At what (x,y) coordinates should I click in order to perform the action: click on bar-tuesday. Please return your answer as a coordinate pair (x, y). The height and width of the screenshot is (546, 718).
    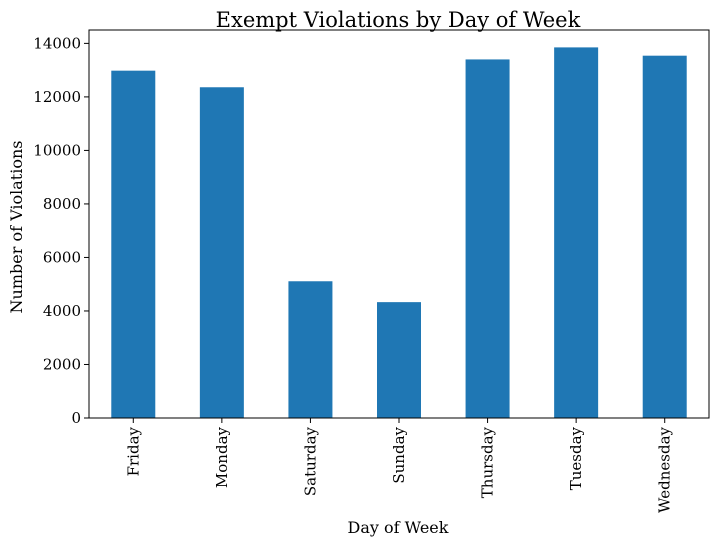
    Looking at the image, I should click on (576, 232).